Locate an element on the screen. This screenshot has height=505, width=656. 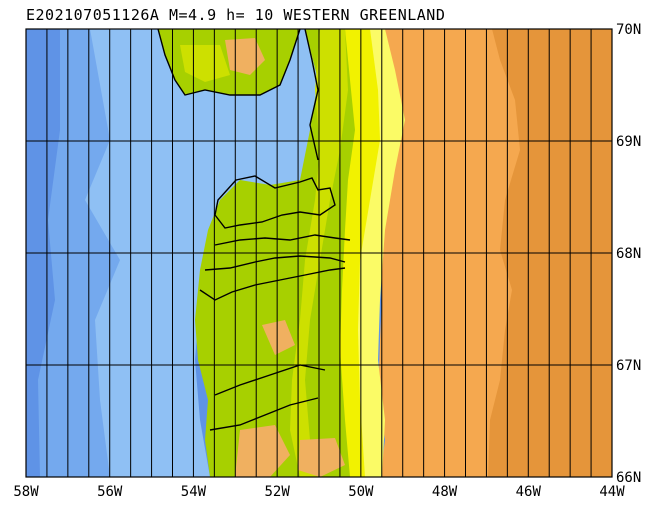
longitude-tick-label: 58W is located at coordinates (26, 492).